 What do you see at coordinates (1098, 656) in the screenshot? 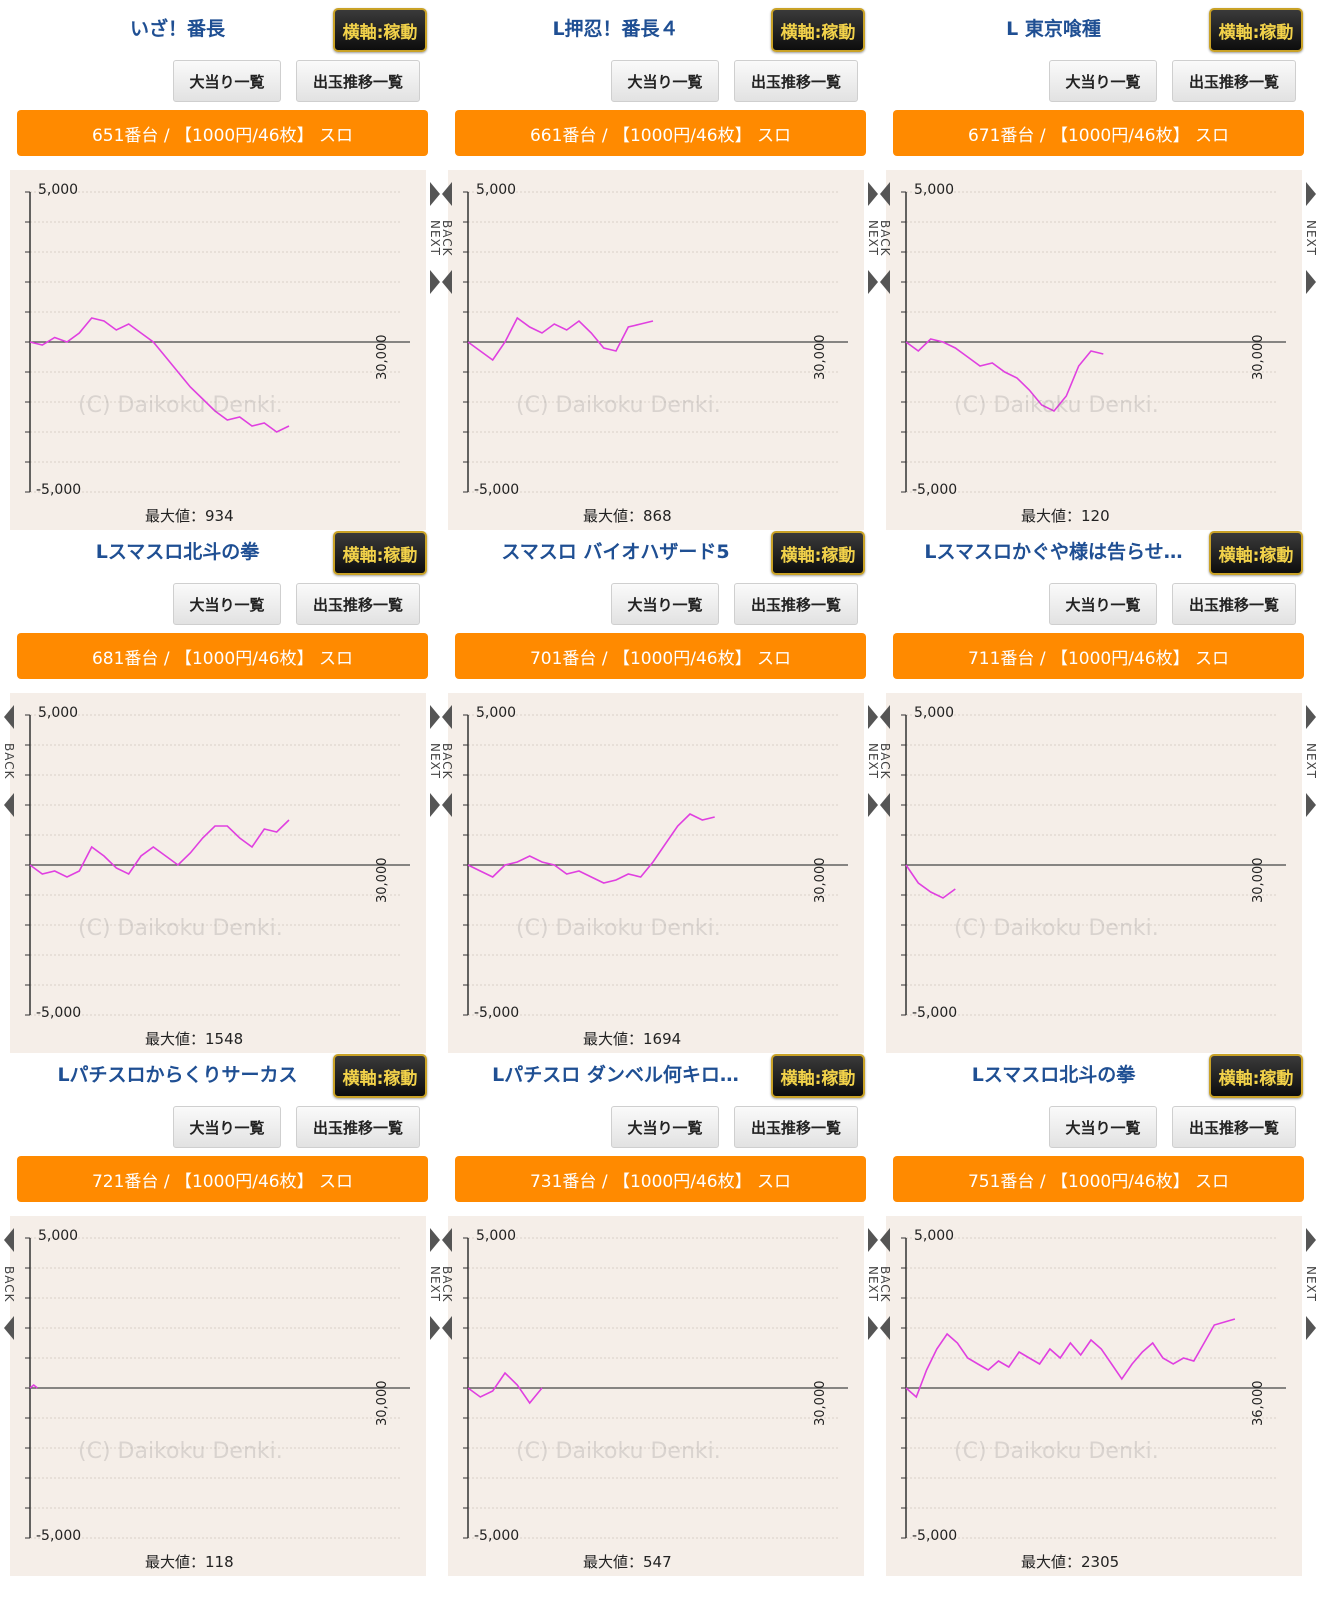
I see `machine-number-bar: 711番台 / 【1000円/46枚】 スロ` at bounding box center [1098, 656].